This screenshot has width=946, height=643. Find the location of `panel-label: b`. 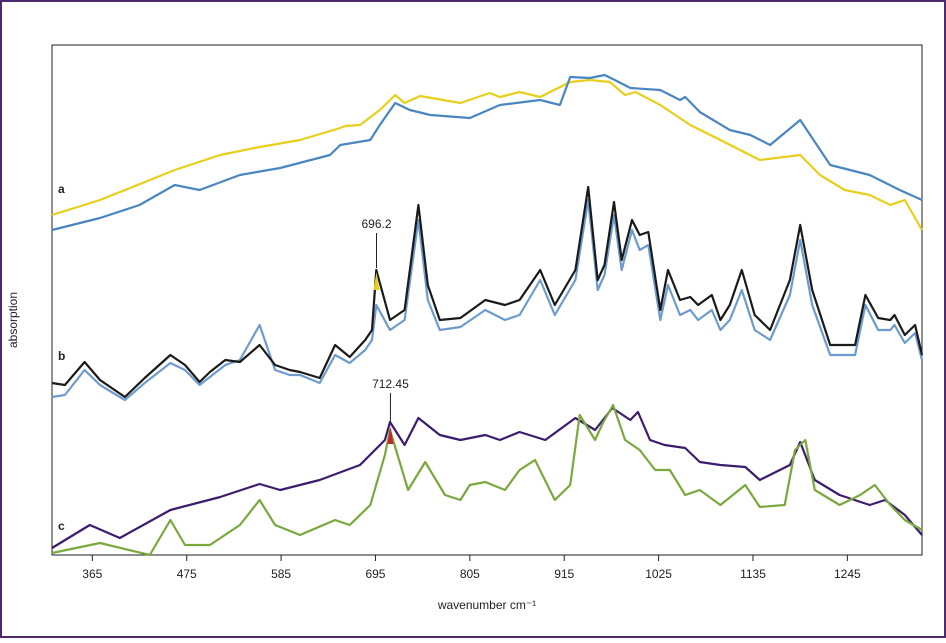

panel-label: b is located at coordinates (61, 356).